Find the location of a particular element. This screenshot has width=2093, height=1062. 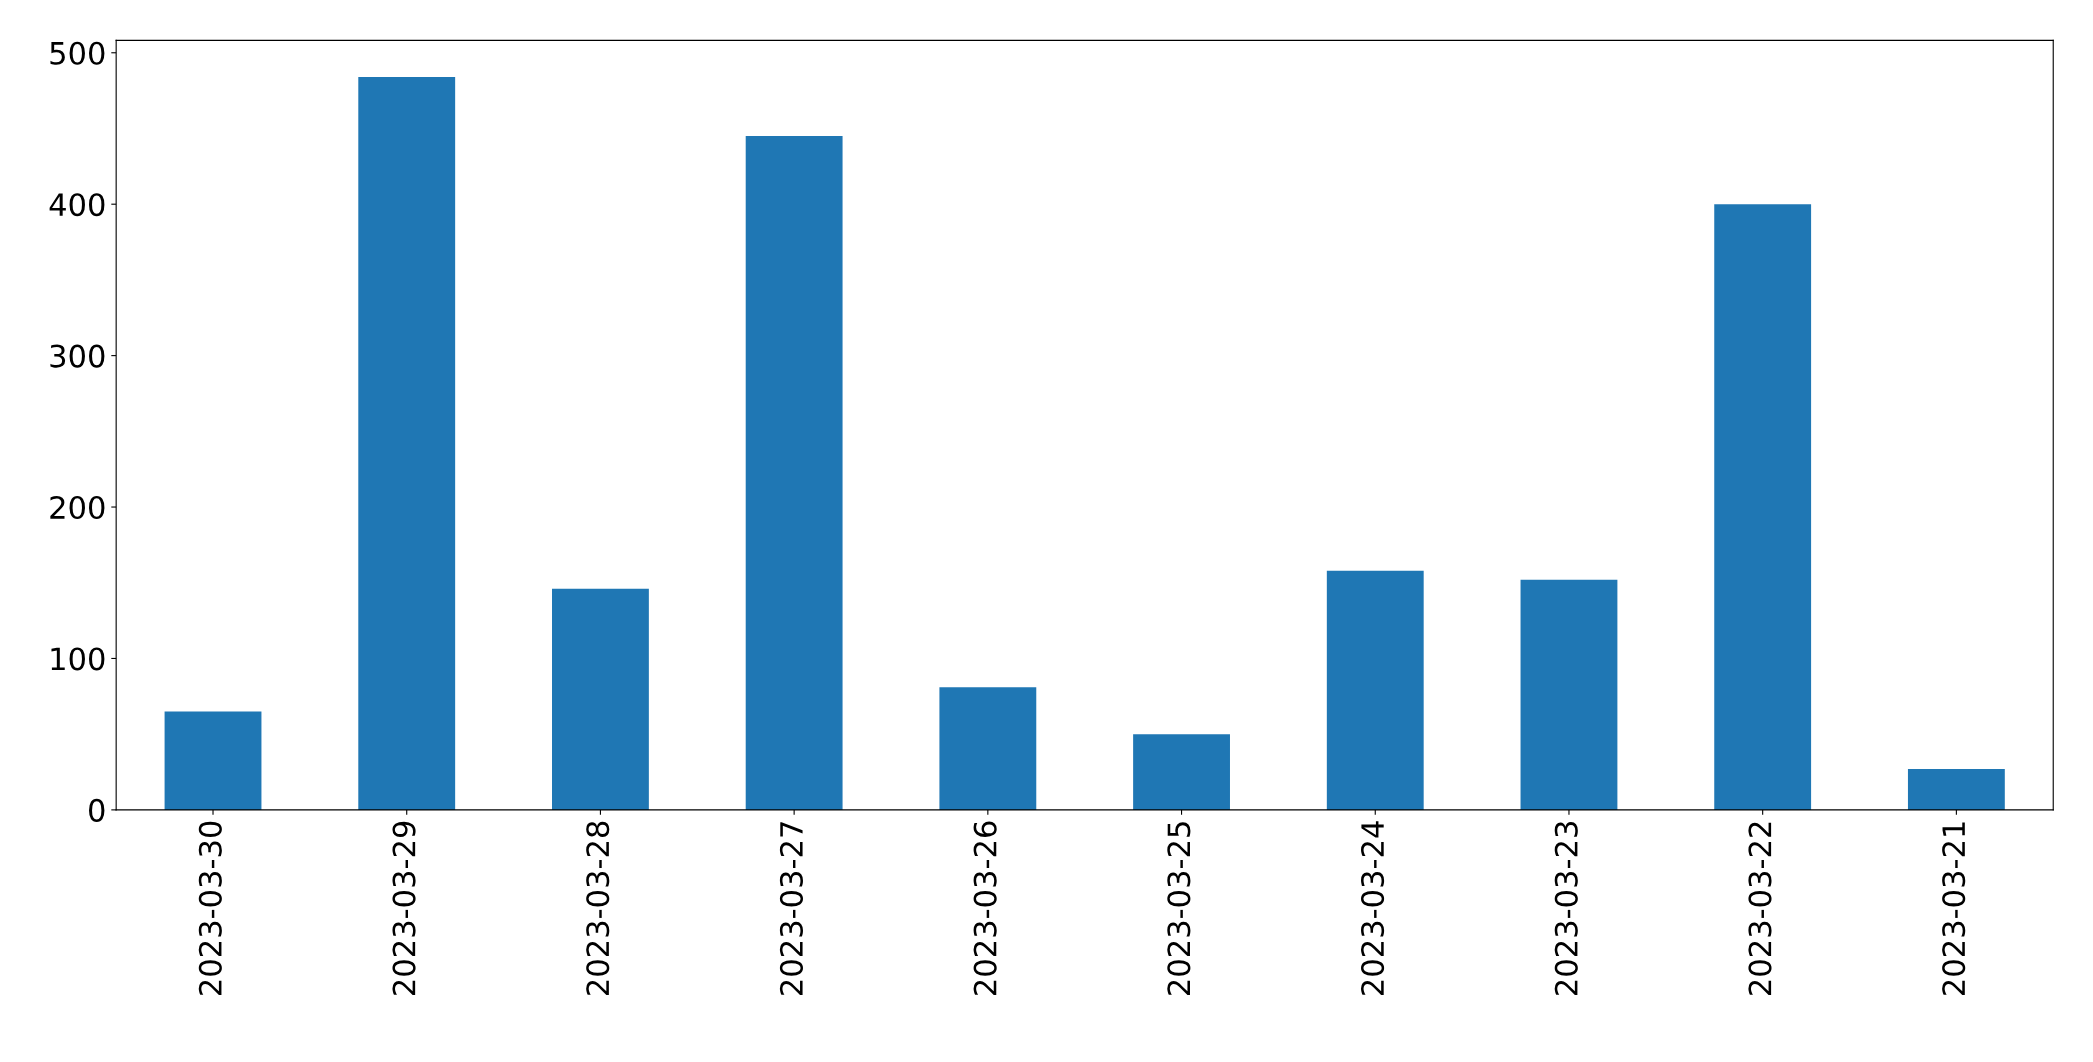

x-tick-label: 2023-03-23 is located at coordinates (1566, 908).